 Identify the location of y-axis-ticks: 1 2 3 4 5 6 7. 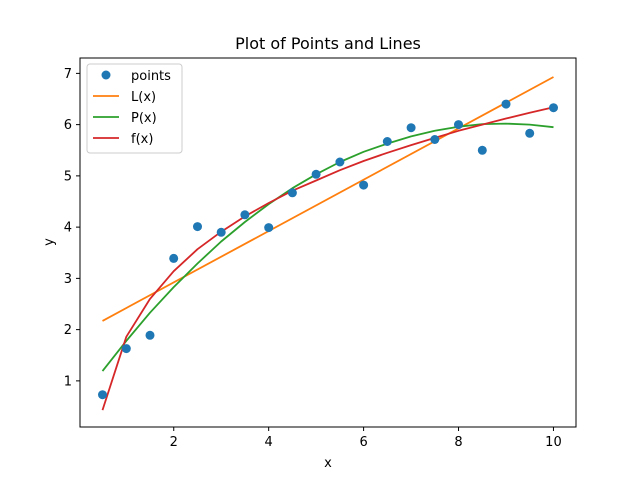
(72, 228).